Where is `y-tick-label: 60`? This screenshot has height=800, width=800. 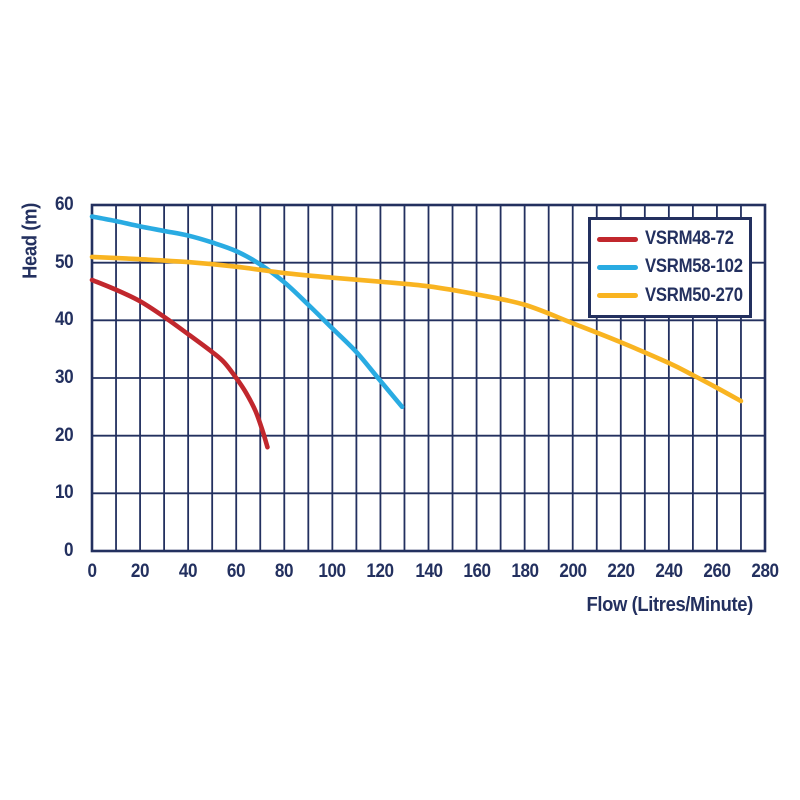 y-tick-label: 60 is located at coordinates (64, 204).